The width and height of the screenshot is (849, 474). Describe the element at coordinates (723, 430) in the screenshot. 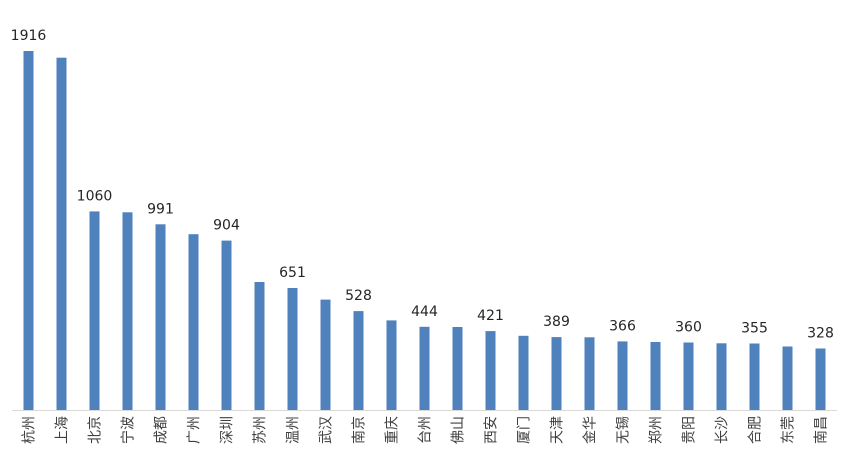

I see `x-tick-label-21: 长沙` at that location.